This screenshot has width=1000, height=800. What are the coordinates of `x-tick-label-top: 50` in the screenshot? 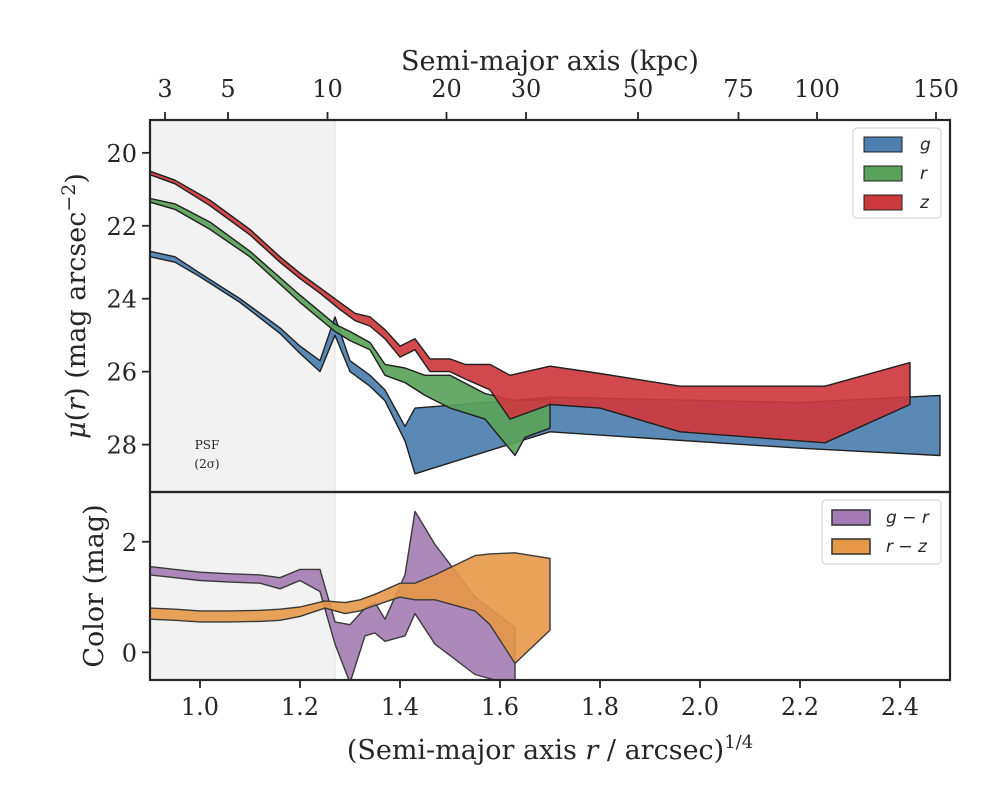 It's located at (638, 89).